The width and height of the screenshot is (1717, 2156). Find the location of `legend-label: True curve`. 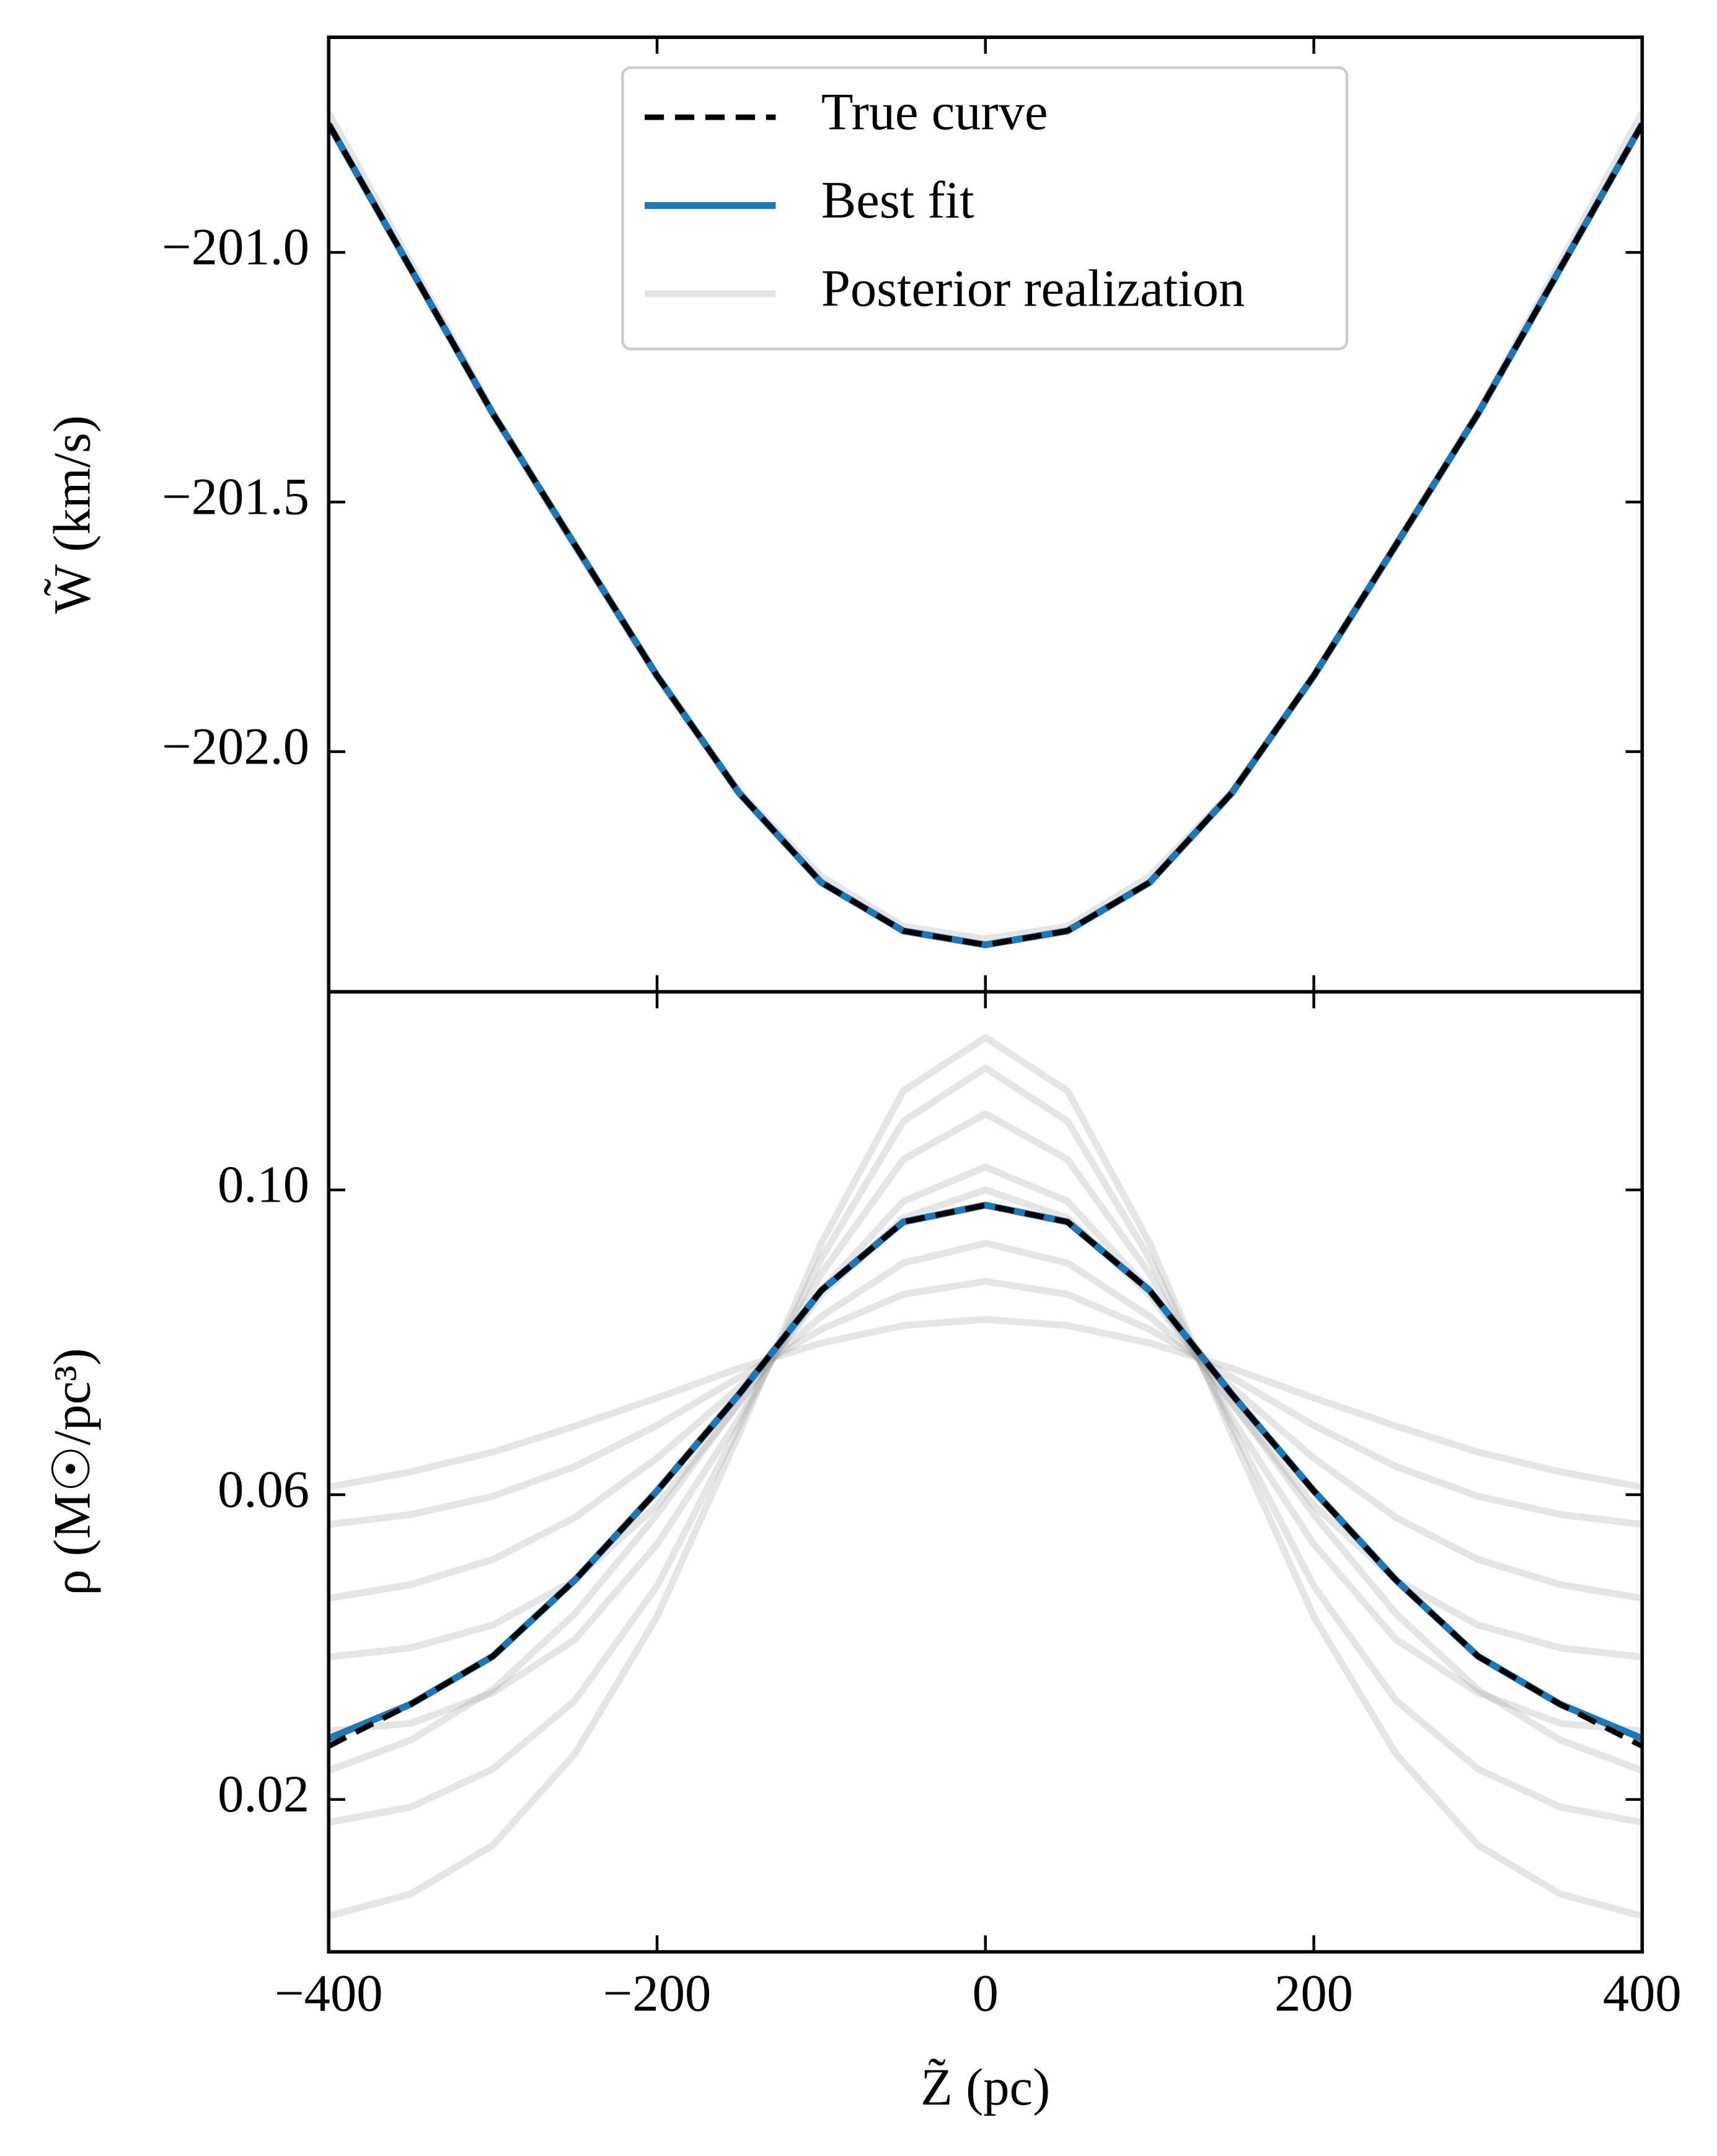

legend-label: True curve is located at coordinates (935, 112).